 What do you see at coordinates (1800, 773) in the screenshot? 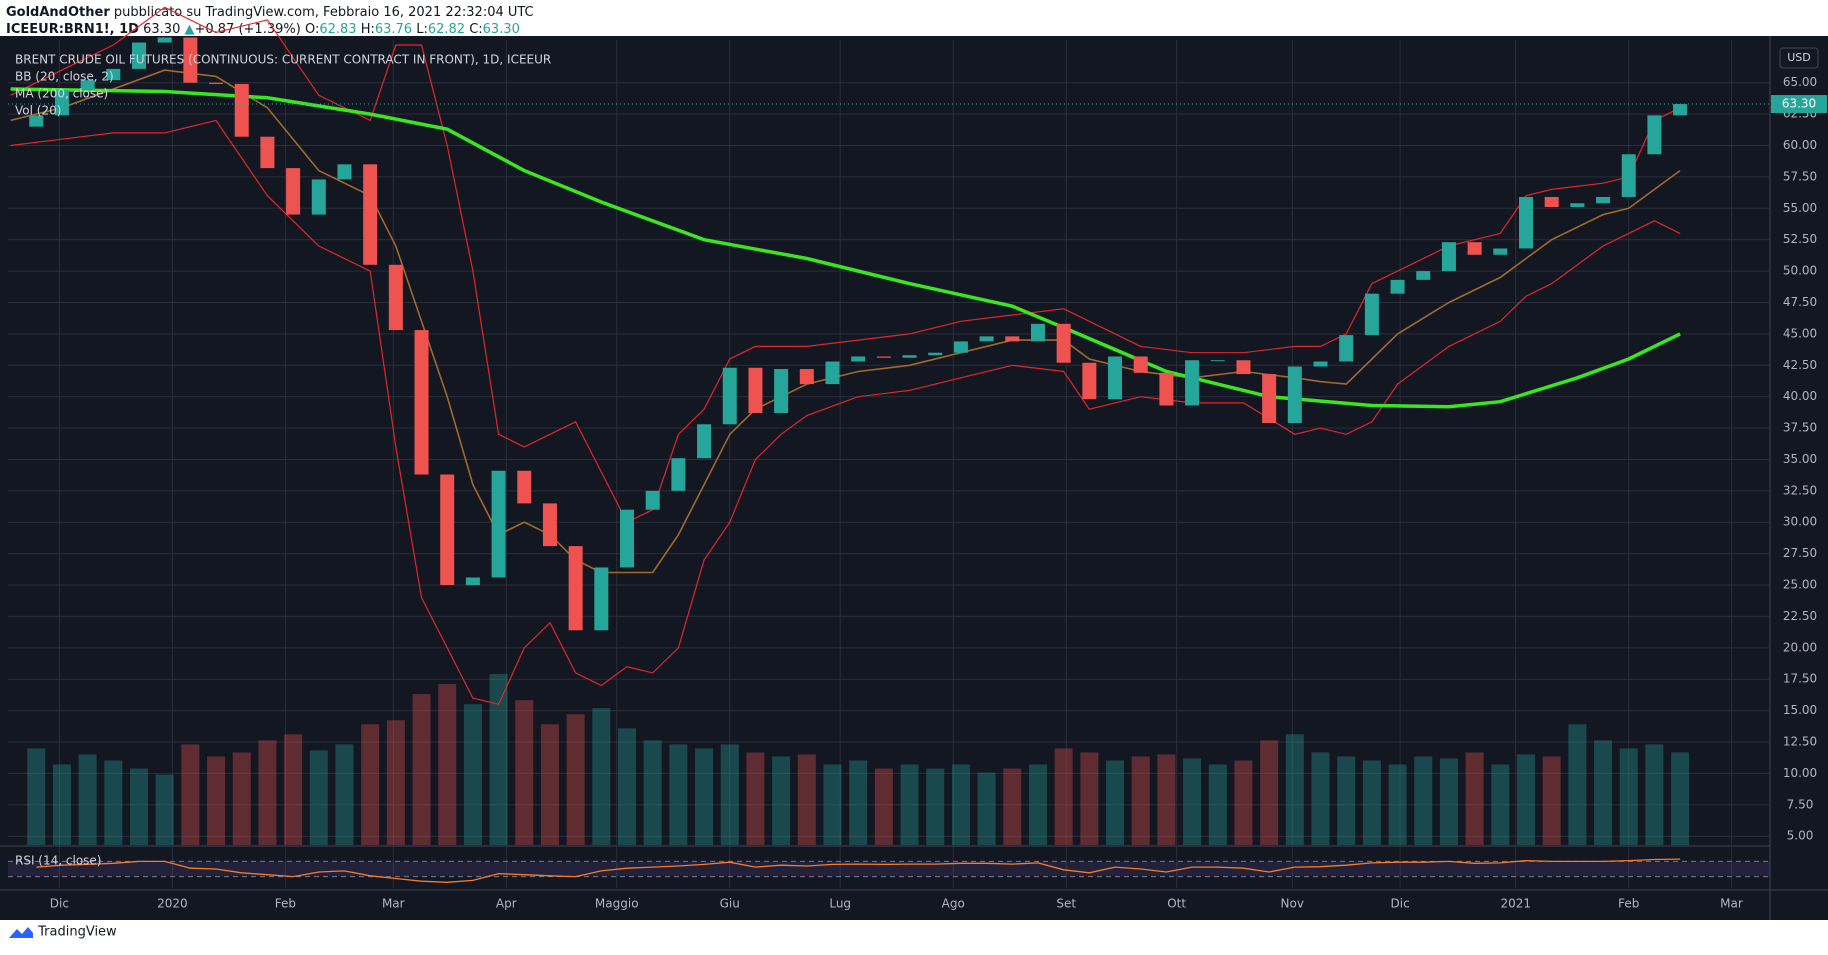
I see `y-tick-label: 10.00` at bounding box center [1800, 773].